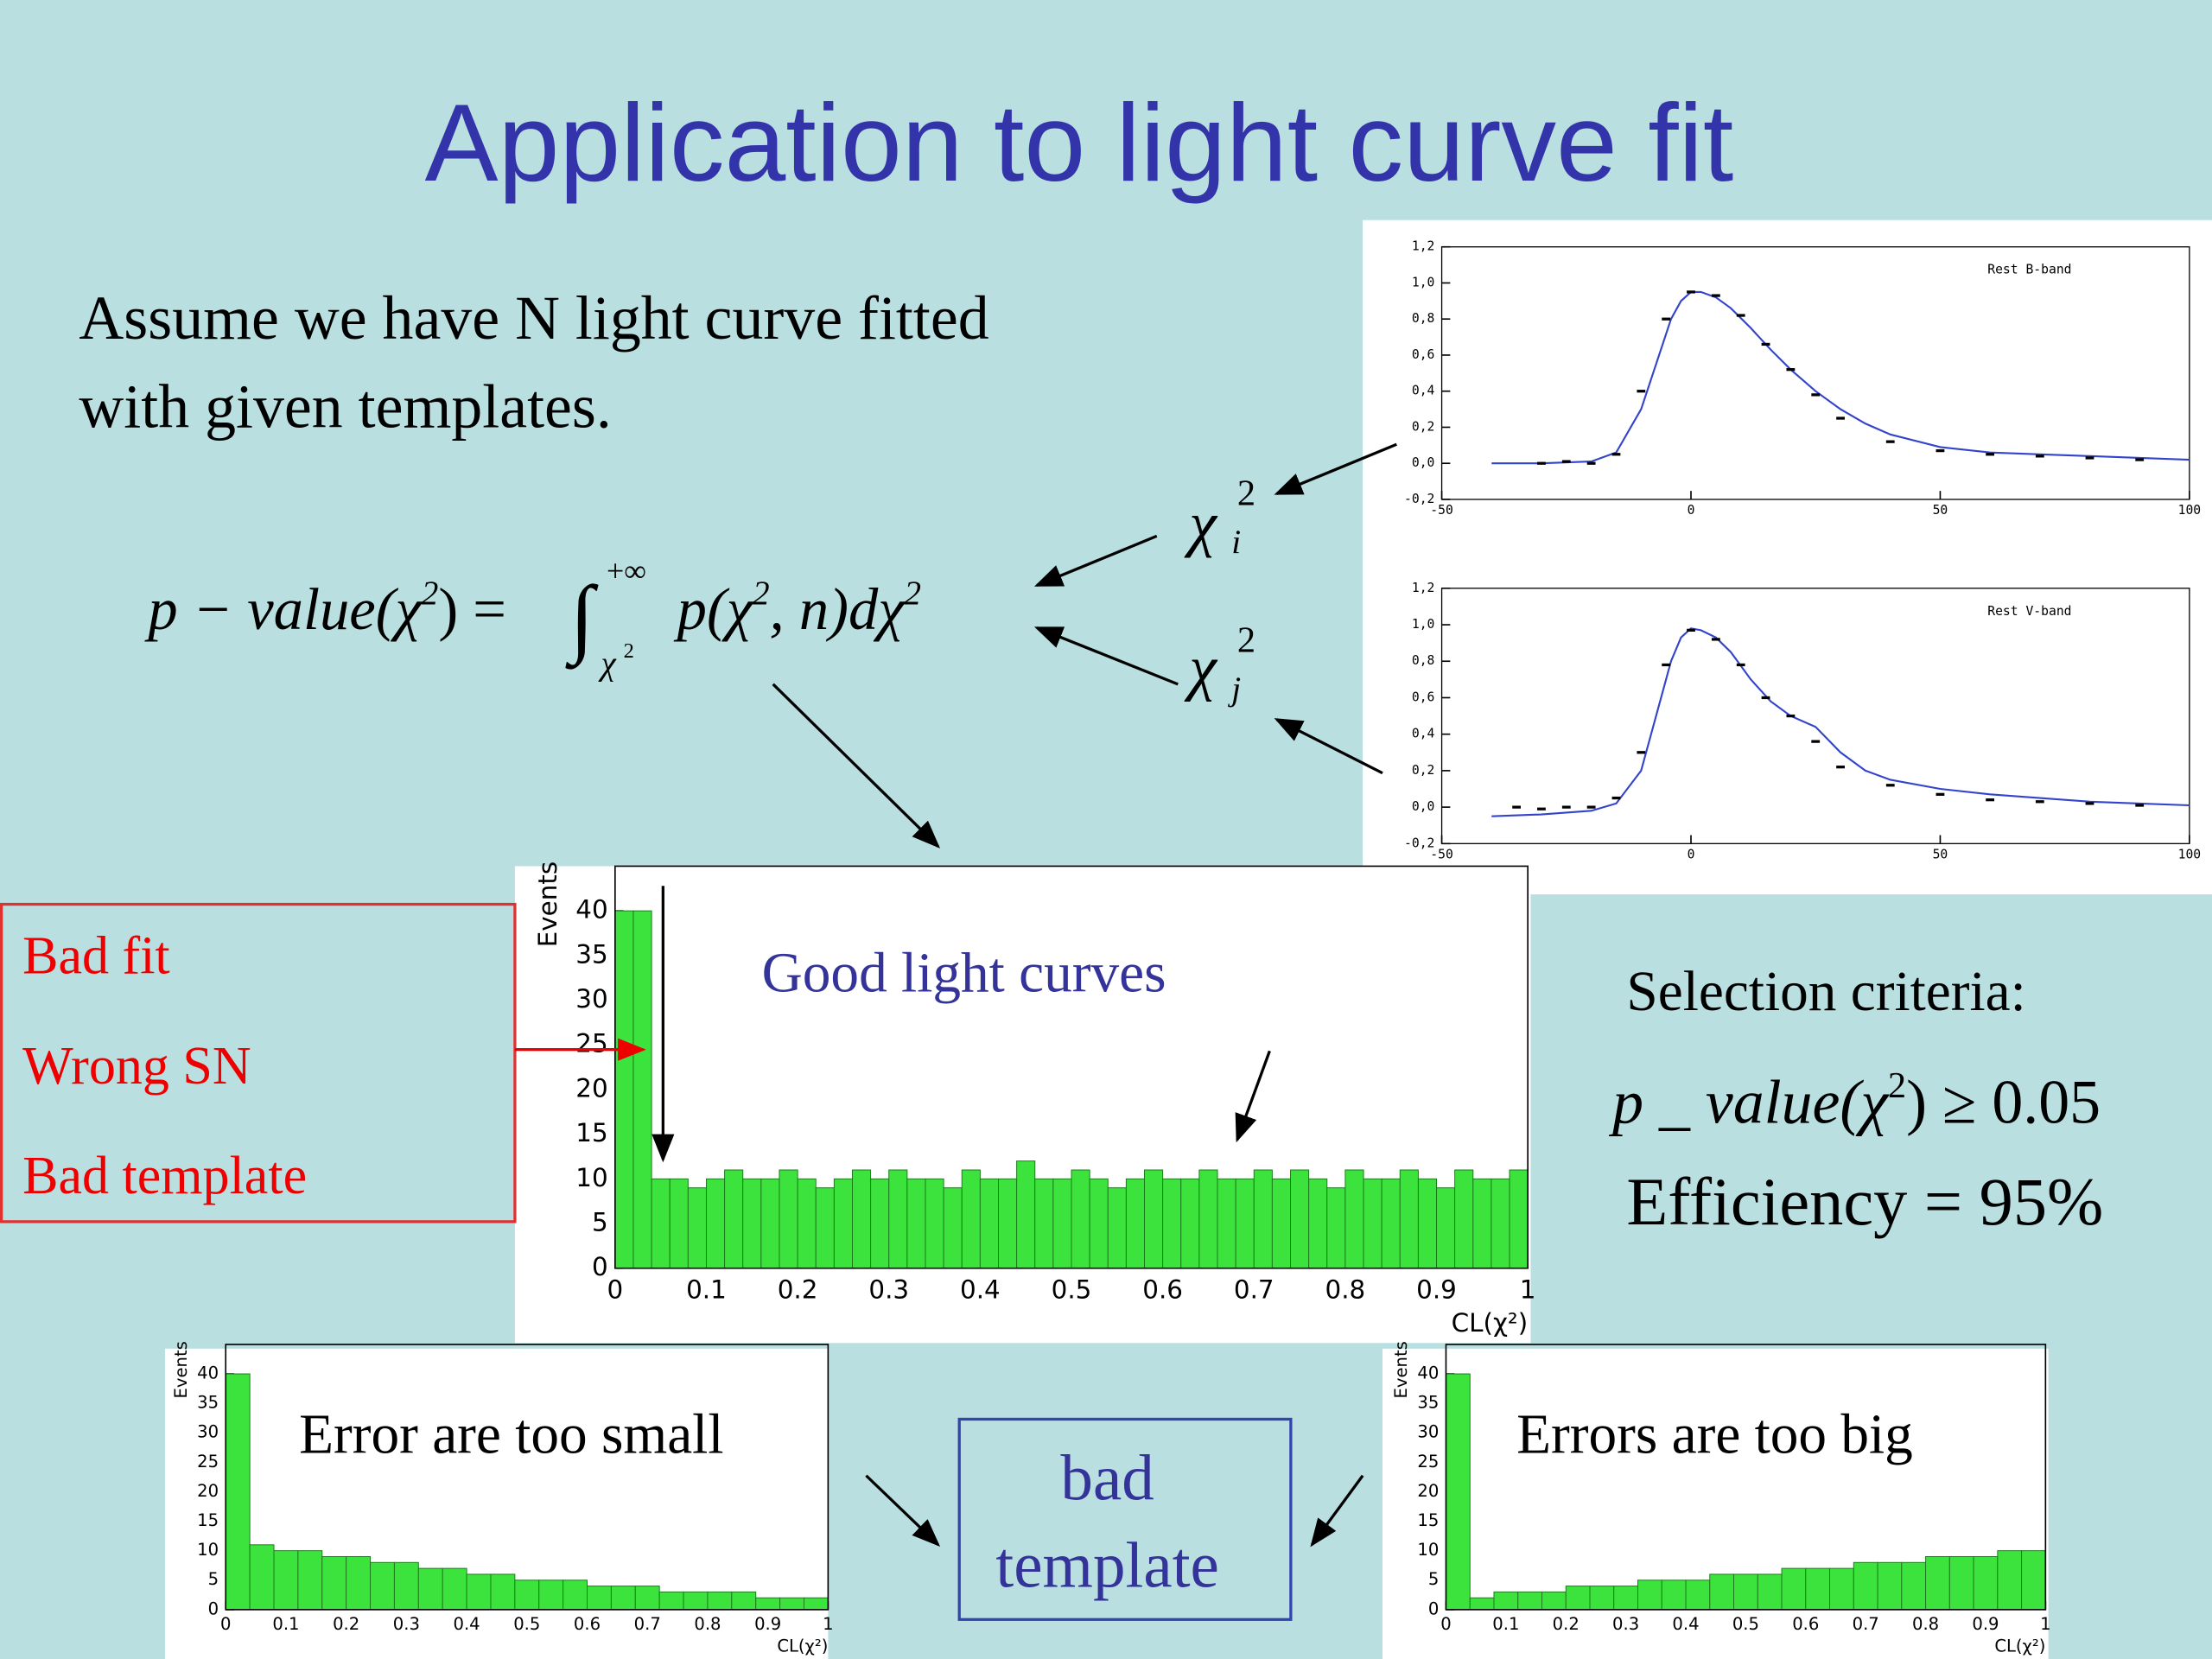 The width and height of the screenshot is (2212, 1659). What do you see at coordinates (608, 663) in the screenshot?
I see `integral-lower: χ` at bounding box center [608, 663].